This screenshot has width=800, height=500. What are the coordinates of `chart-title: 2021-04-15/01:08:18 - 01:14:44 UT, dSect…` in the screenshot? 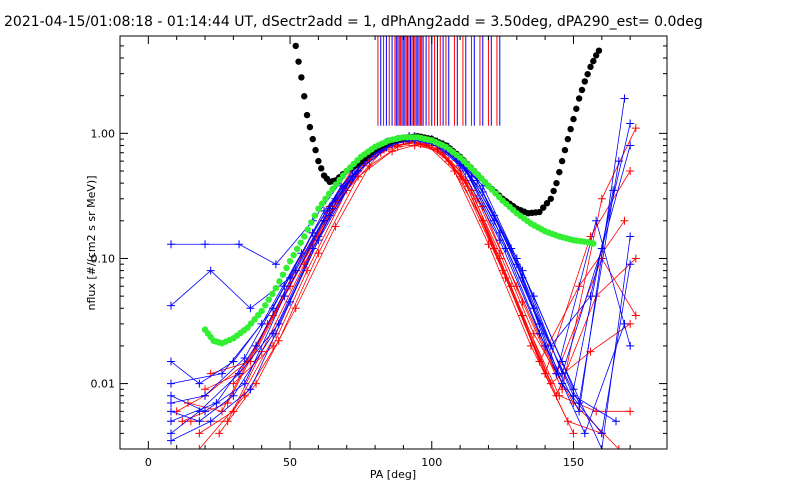 It's located at (353, 22).